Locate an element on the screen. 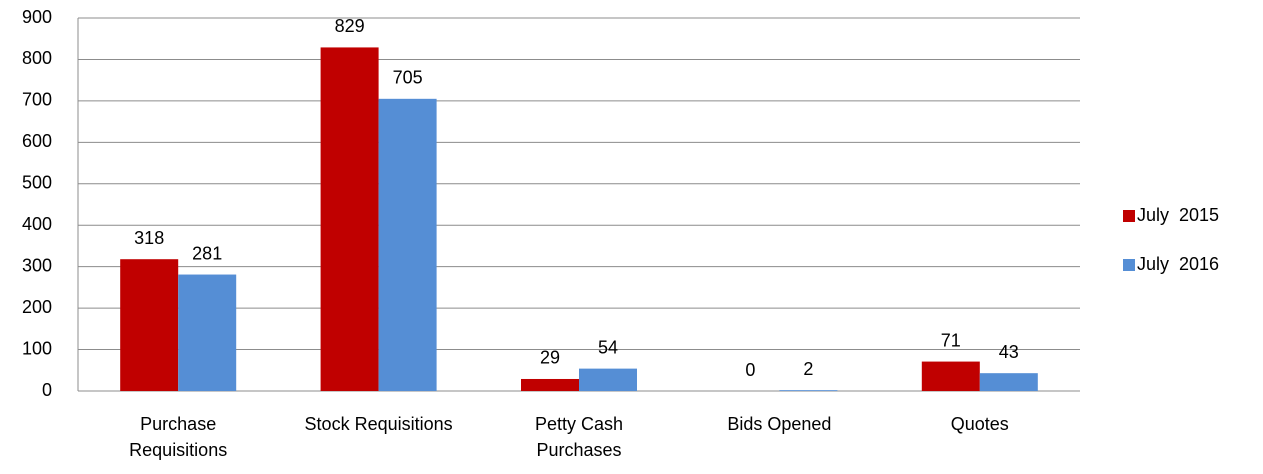  data-label: 54 is located at coordinates (608, 347).